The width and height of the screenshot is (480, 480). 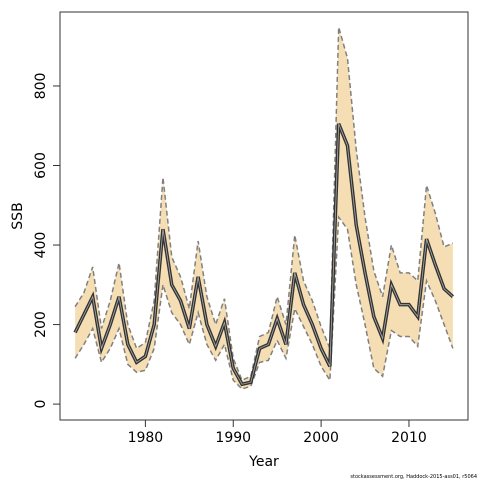 I want to click on x-tick-label: 2010, so click(x=409, y=438).